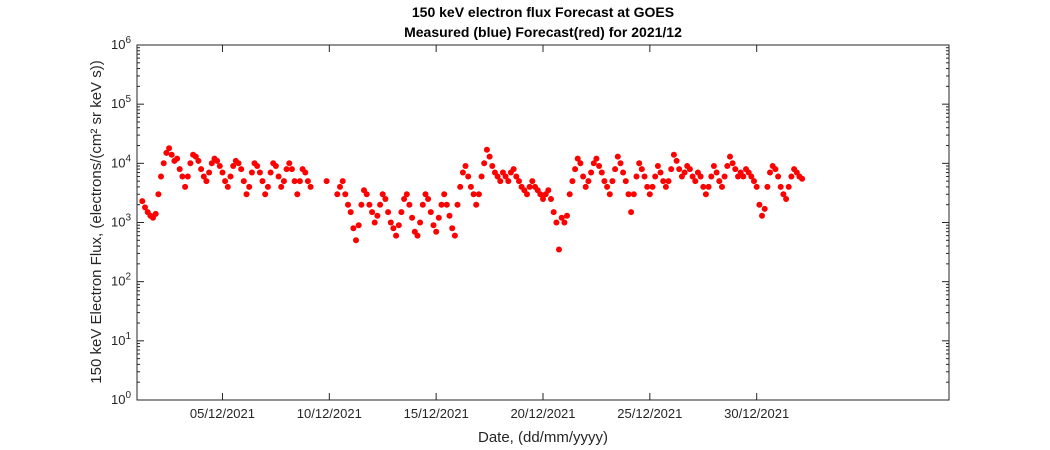  Describe the element at coordinates (121, 398) in the screenshot. I see `y-tick-label: 10⁰` at that location.